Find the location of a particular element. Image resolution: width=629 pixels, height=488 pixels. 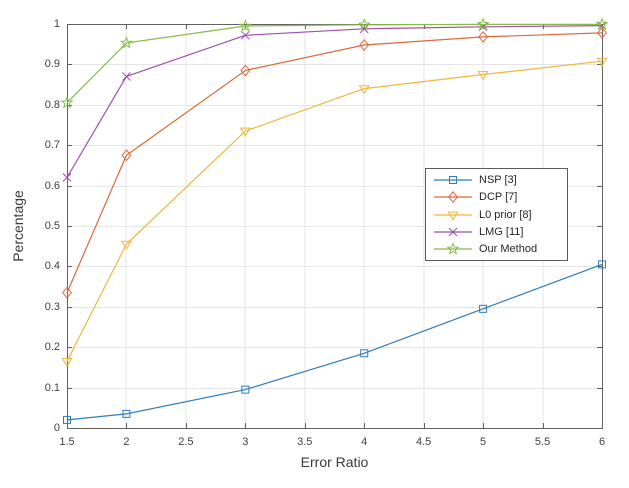

x-tick-label: 3.5 is located at coordinates (305, 442).